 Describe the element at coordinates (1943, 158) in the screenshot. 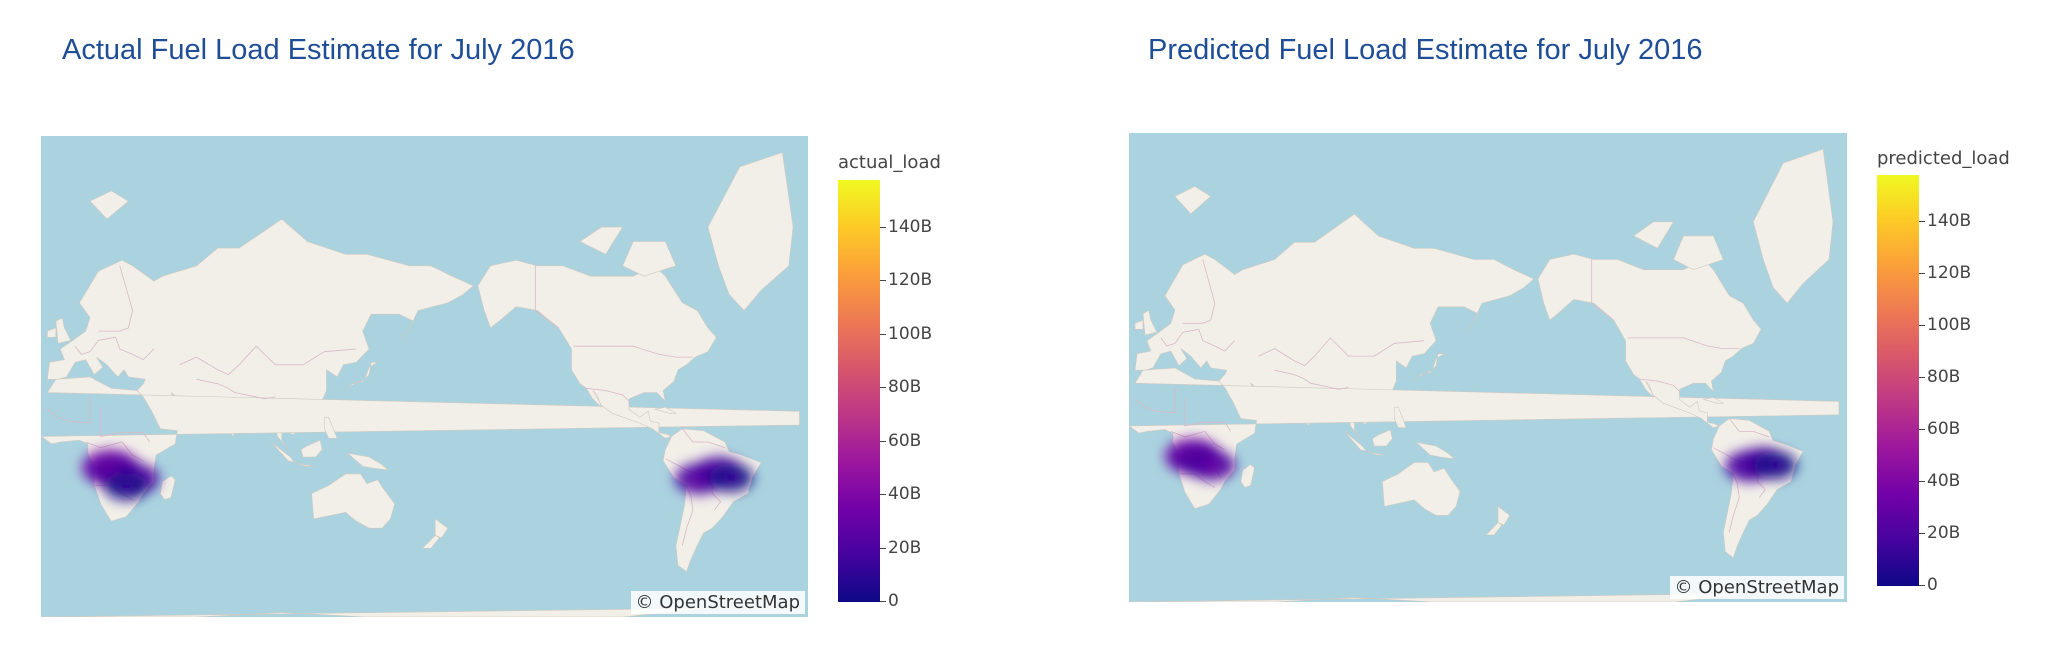

I see `colorbar-title-predicted: predicted_load` at that location.